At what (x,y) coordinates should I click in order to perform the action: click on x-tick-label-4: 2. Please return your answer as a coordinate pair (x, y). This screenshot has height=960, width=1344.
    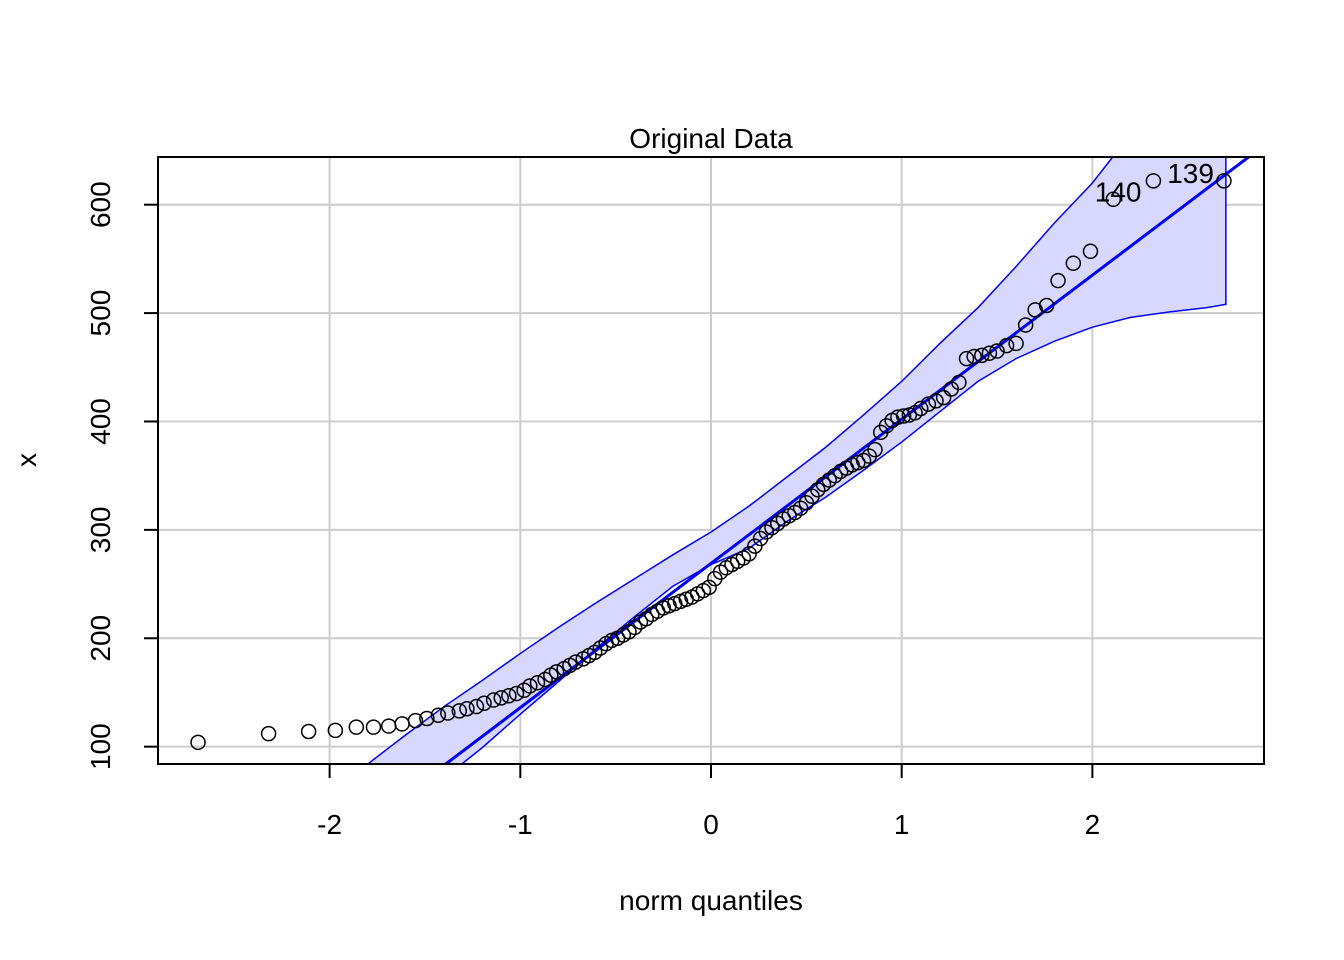
    Looking at the image, I should click on (1093, 824).